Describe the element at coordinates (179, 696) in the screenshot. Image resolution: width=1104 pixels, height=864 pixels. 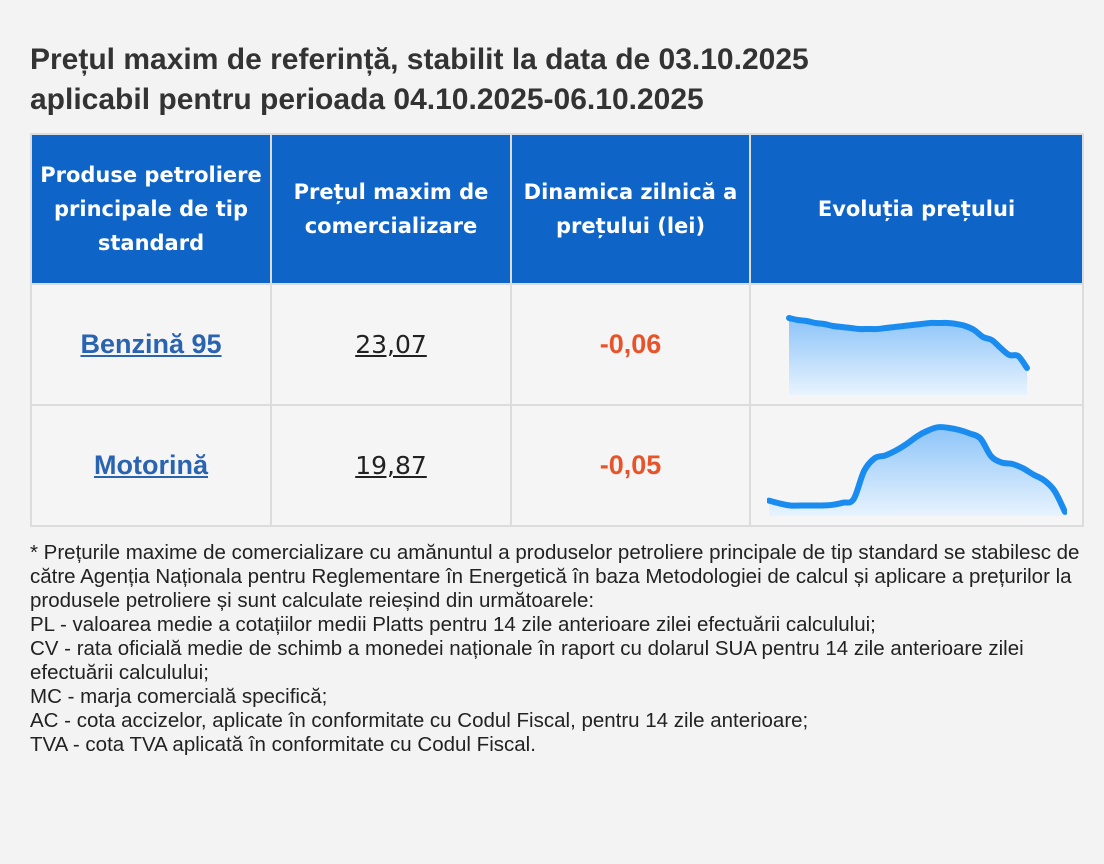
I see `footnote-mc: MC - marja comercială specifică;` at that location.